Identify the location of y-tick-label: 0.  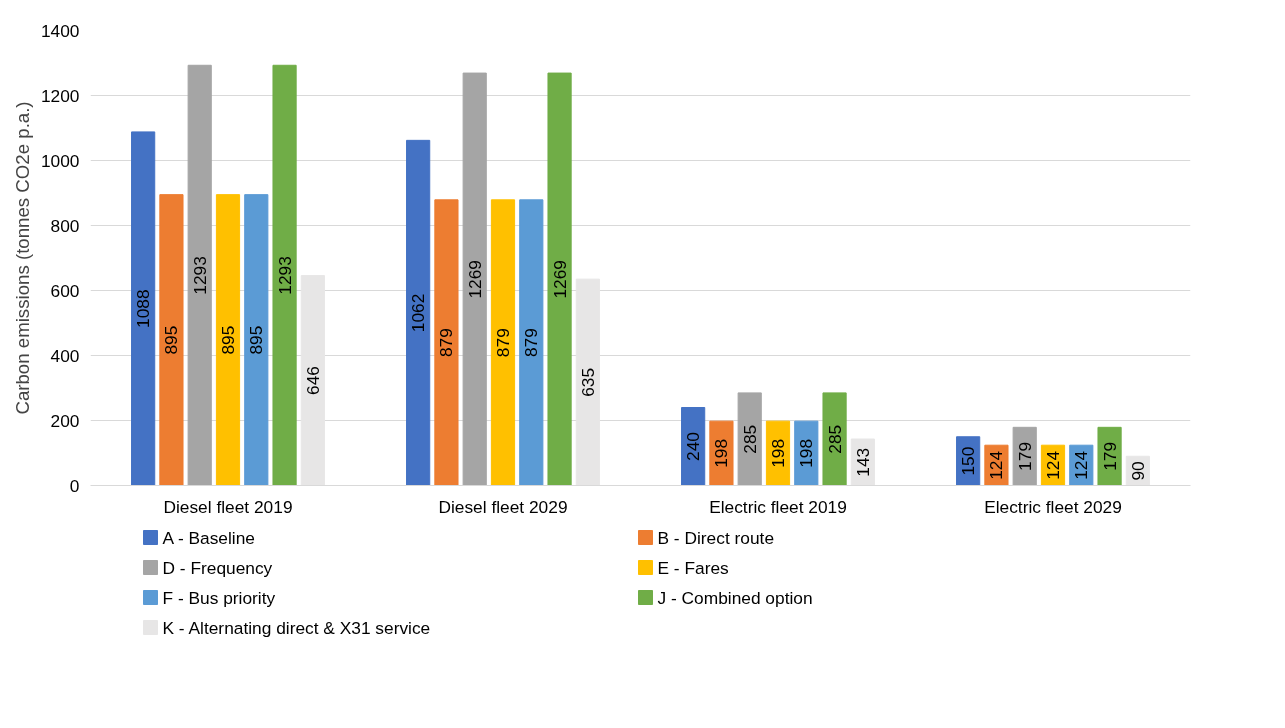
(74, 485).